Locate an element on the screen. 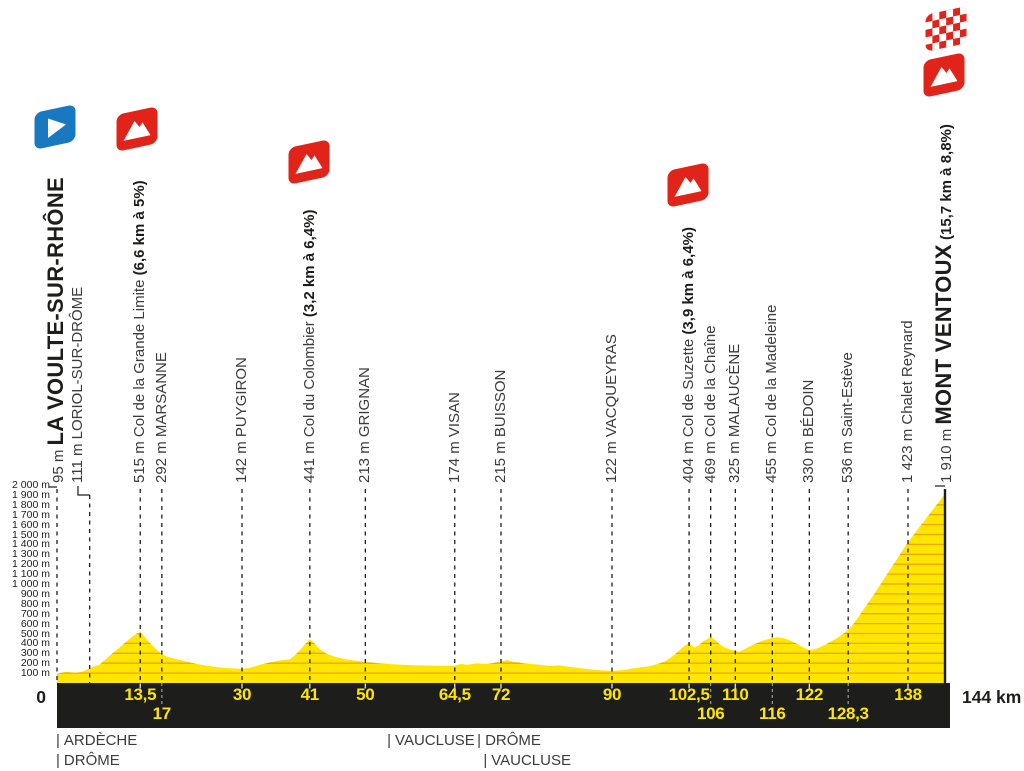  waypoint-name: BUISSON is located at coordinates (500, 403).